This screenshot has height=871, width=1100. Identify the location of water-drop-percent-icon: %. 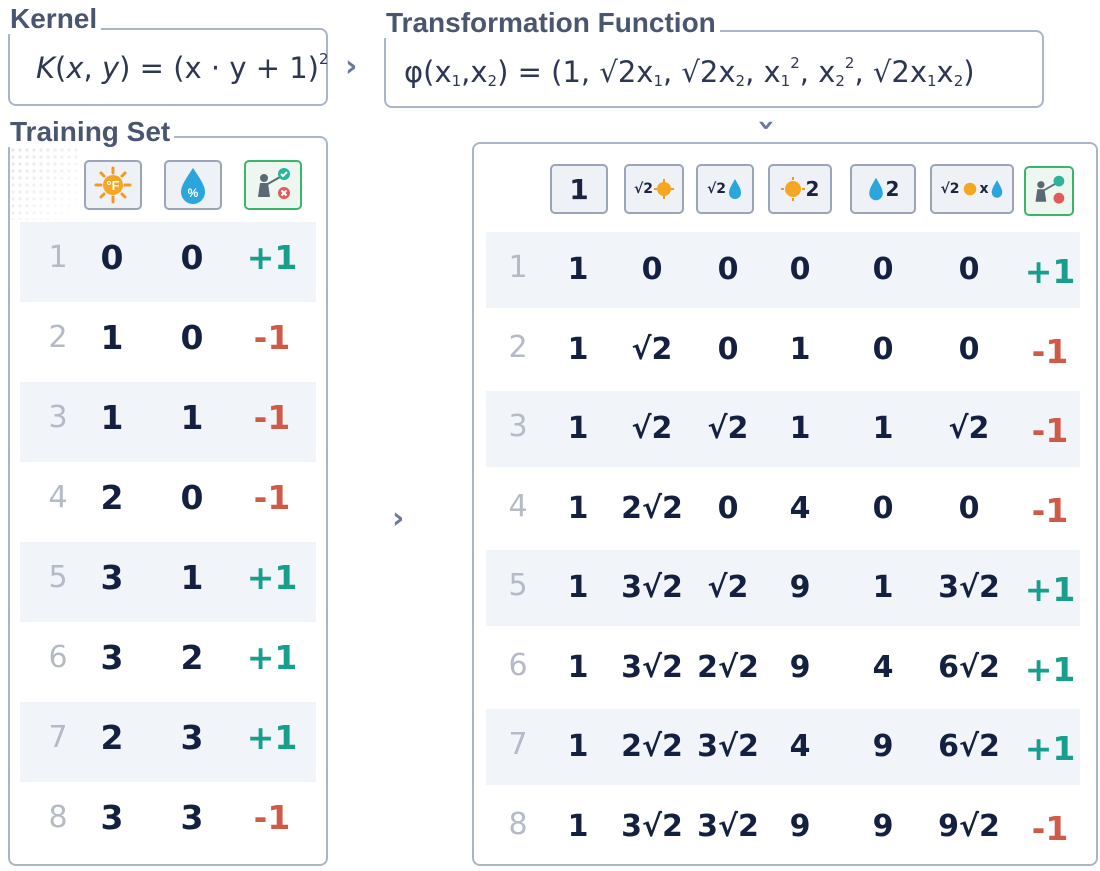
(193, 185).